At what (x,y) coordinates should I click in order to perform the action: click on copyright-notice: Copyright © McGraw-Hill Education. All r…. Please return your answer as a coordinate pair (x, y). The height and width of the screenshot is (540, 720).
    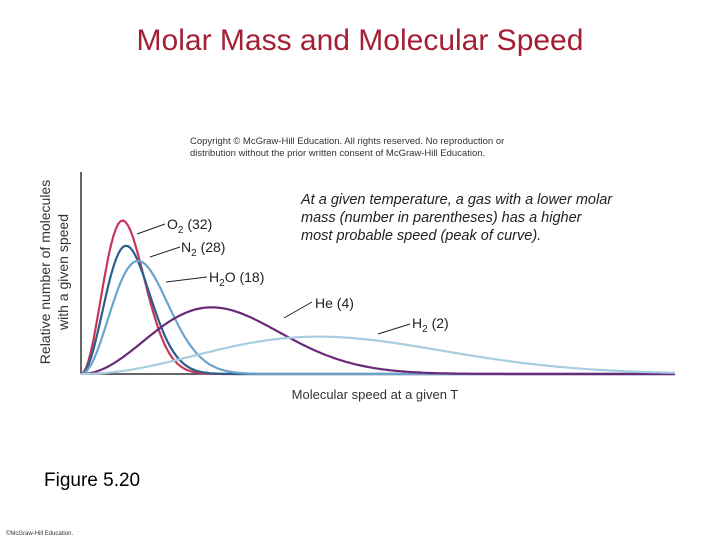
    Looking at the image, I should click on (380, 148).